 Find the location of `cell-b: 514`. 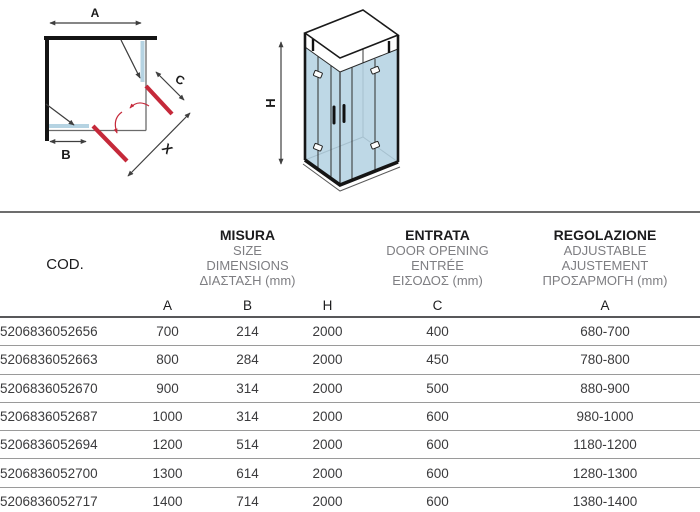

cell-b: 514 is located at coordinates (247, 445).